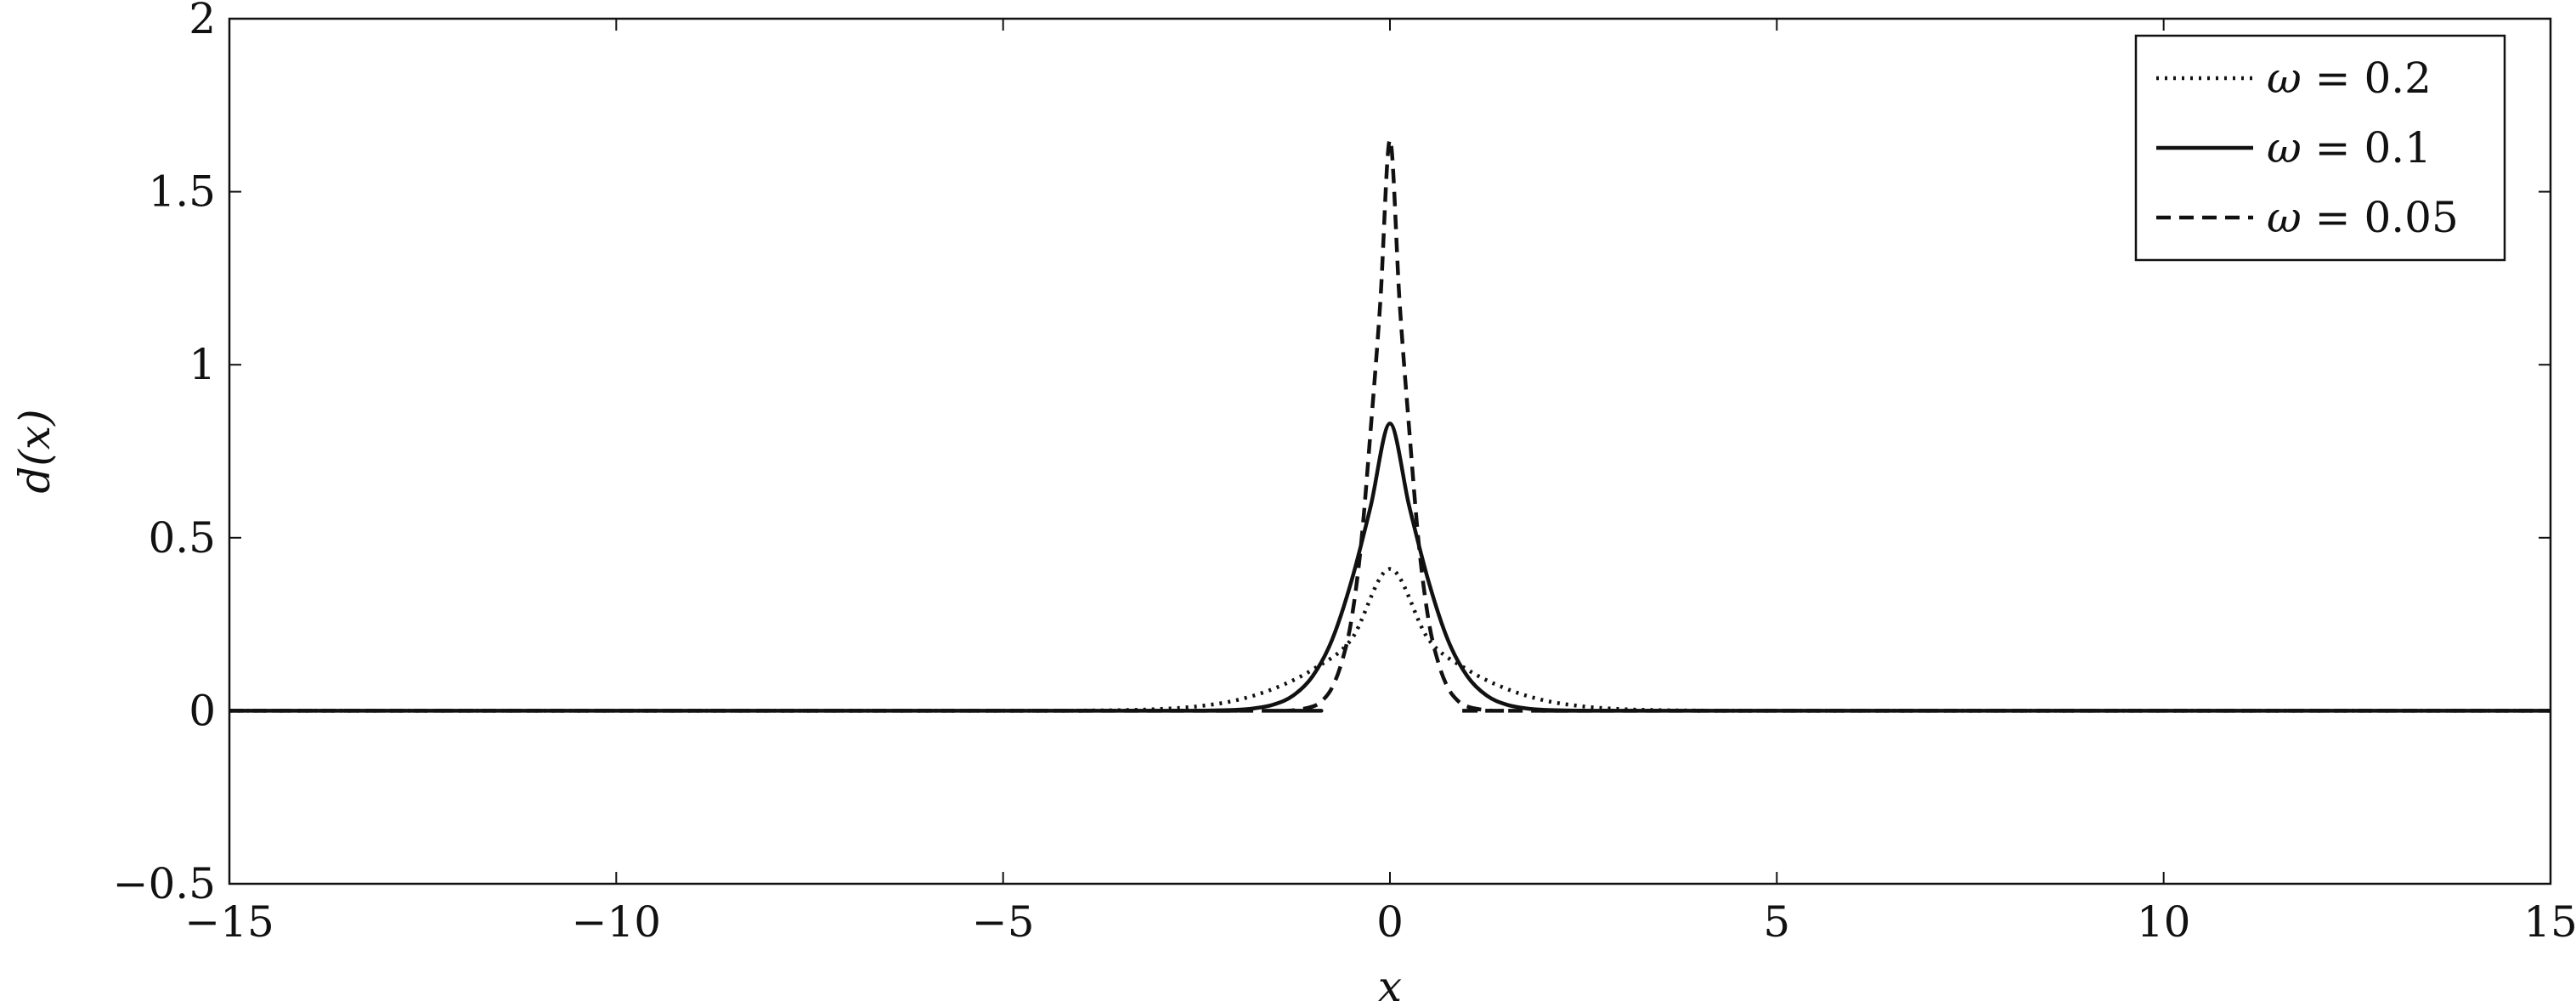 This screenshot has width=2576, height=1007. What do you see at coordinates (202, 21) in the screenshot?
I see `y-tick-label: 2` at bounding box center [202, 21].